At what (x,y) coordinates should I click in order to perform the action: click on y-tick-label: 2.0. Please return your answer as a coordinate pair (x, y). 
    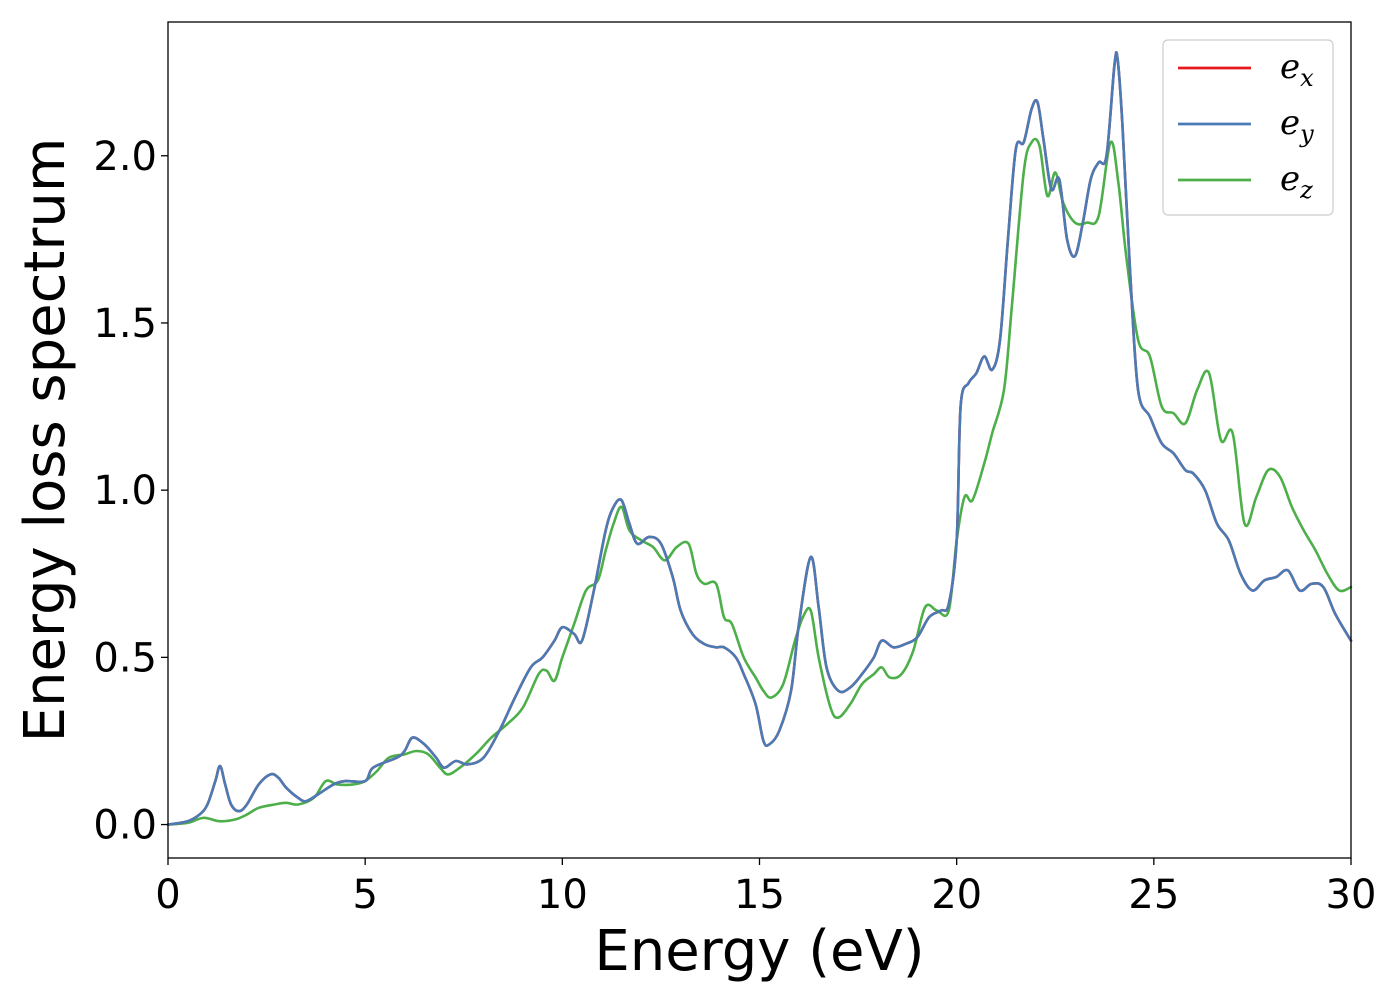
    Looking at the image, I should click on (125, 157).